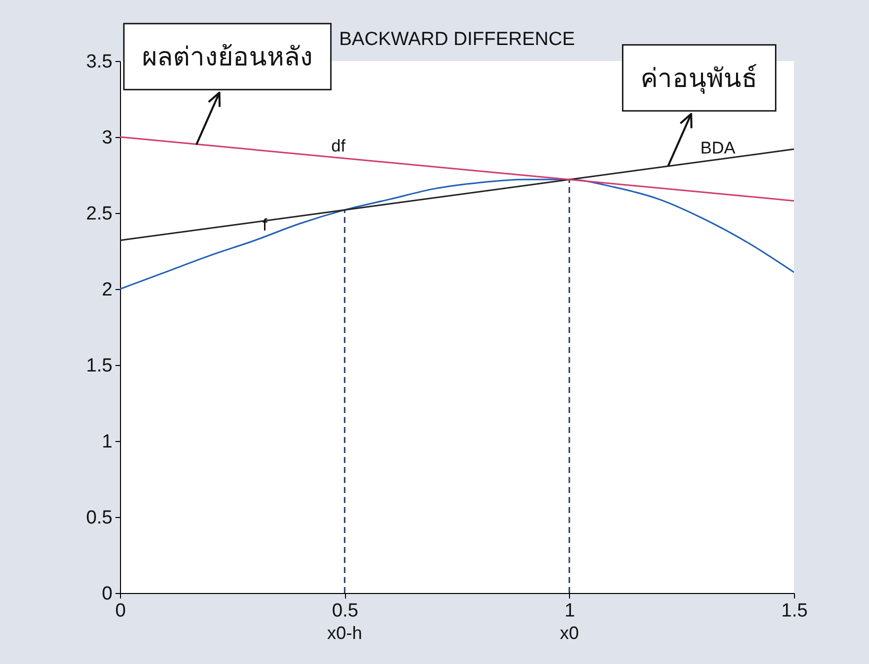 This screenshot has height=664, width=869. I want to click on x-tick-label: 0.5, so click(345, 611).